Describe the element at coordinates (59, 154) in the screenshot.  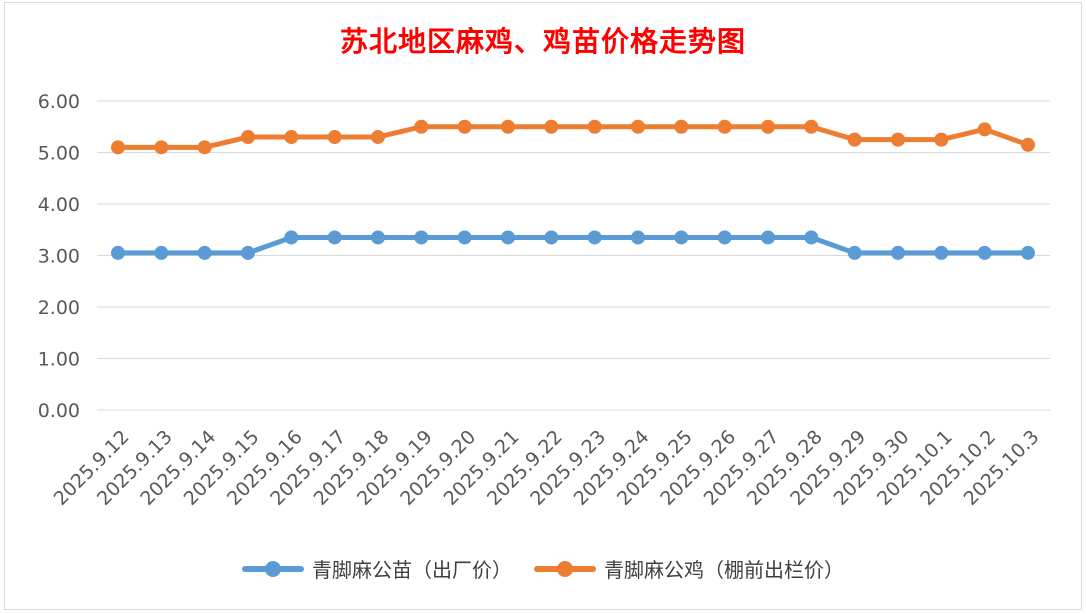
I see `y-tick-label: 5.00` at that location.